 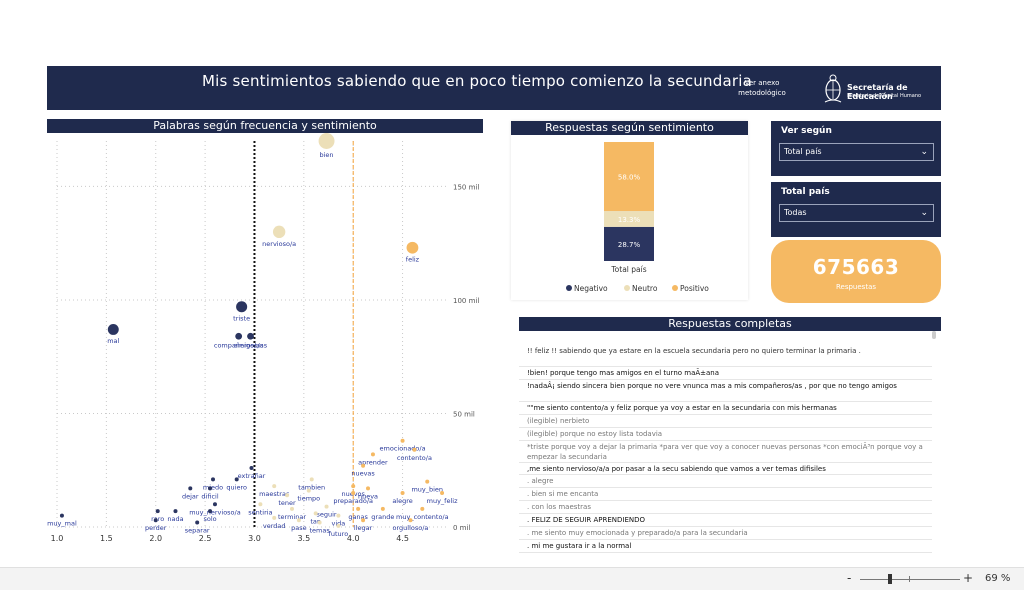 I want to click on scatter-point-label: tener, so click(x=287, y=503).